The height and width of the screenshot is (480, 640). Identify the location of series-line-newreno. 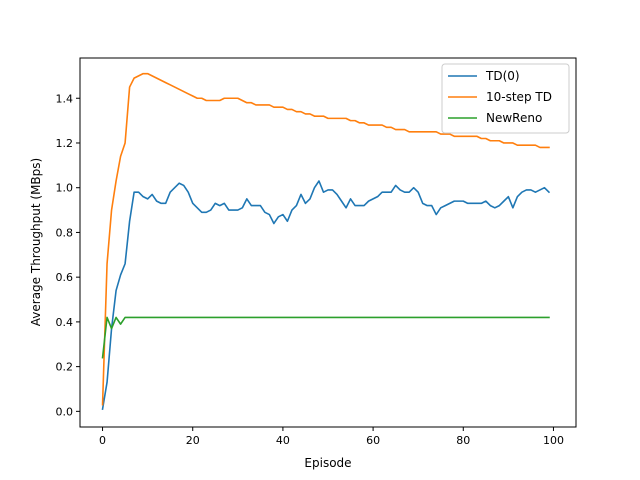
(325, 337).